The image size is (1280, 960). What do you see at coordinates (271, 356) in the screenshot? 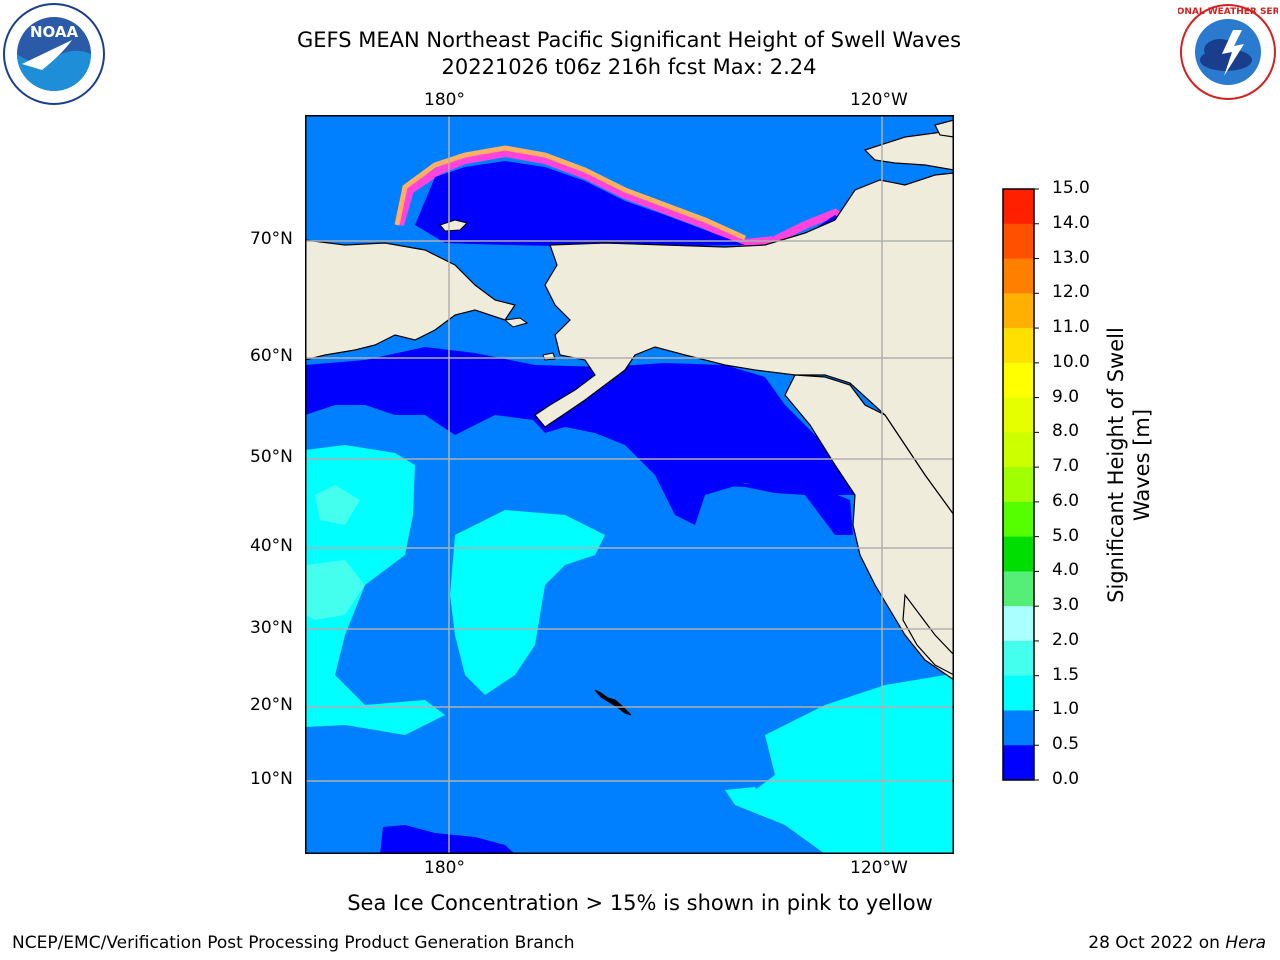
I see `lat-label-60n: 60°N` at bounding box center [271, 356].